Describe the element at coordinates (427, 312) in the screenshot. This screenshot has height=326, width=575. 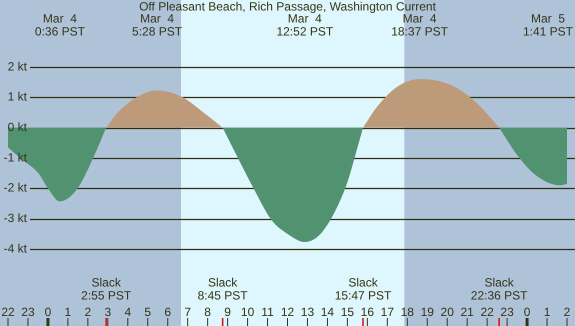
I see `x-tick-label: 19` at that location.